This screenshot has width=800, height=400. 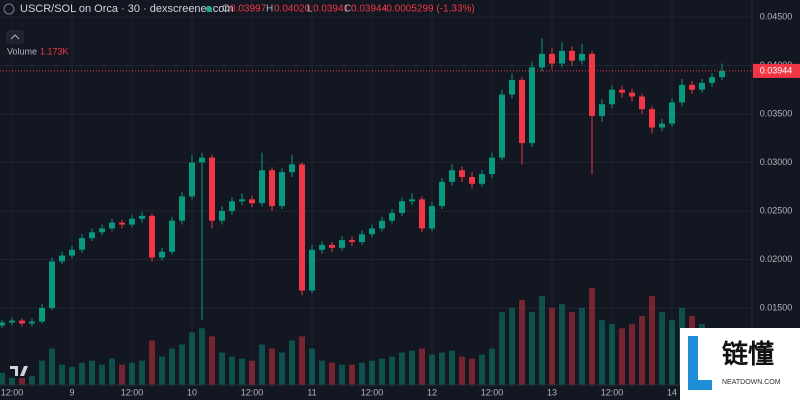 I want to click on symbol-icon, so click(x=9, y=9).